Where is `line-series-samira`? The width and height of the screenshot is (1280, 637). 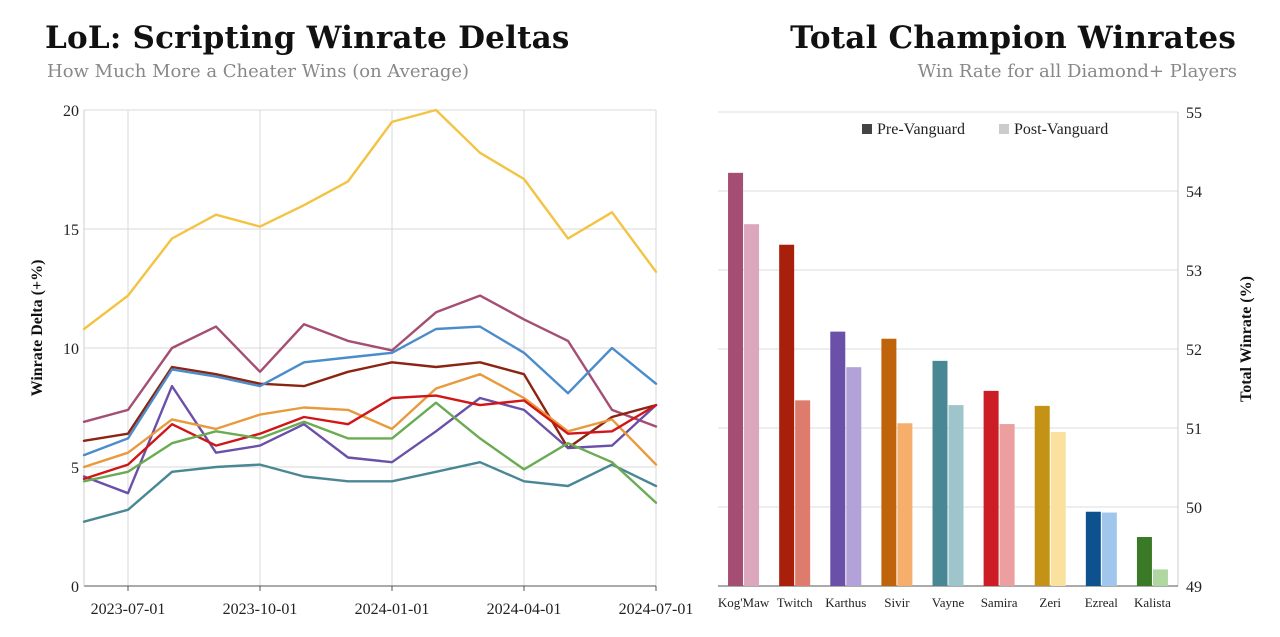 line-series-samira is located at coordinates (370, 437).